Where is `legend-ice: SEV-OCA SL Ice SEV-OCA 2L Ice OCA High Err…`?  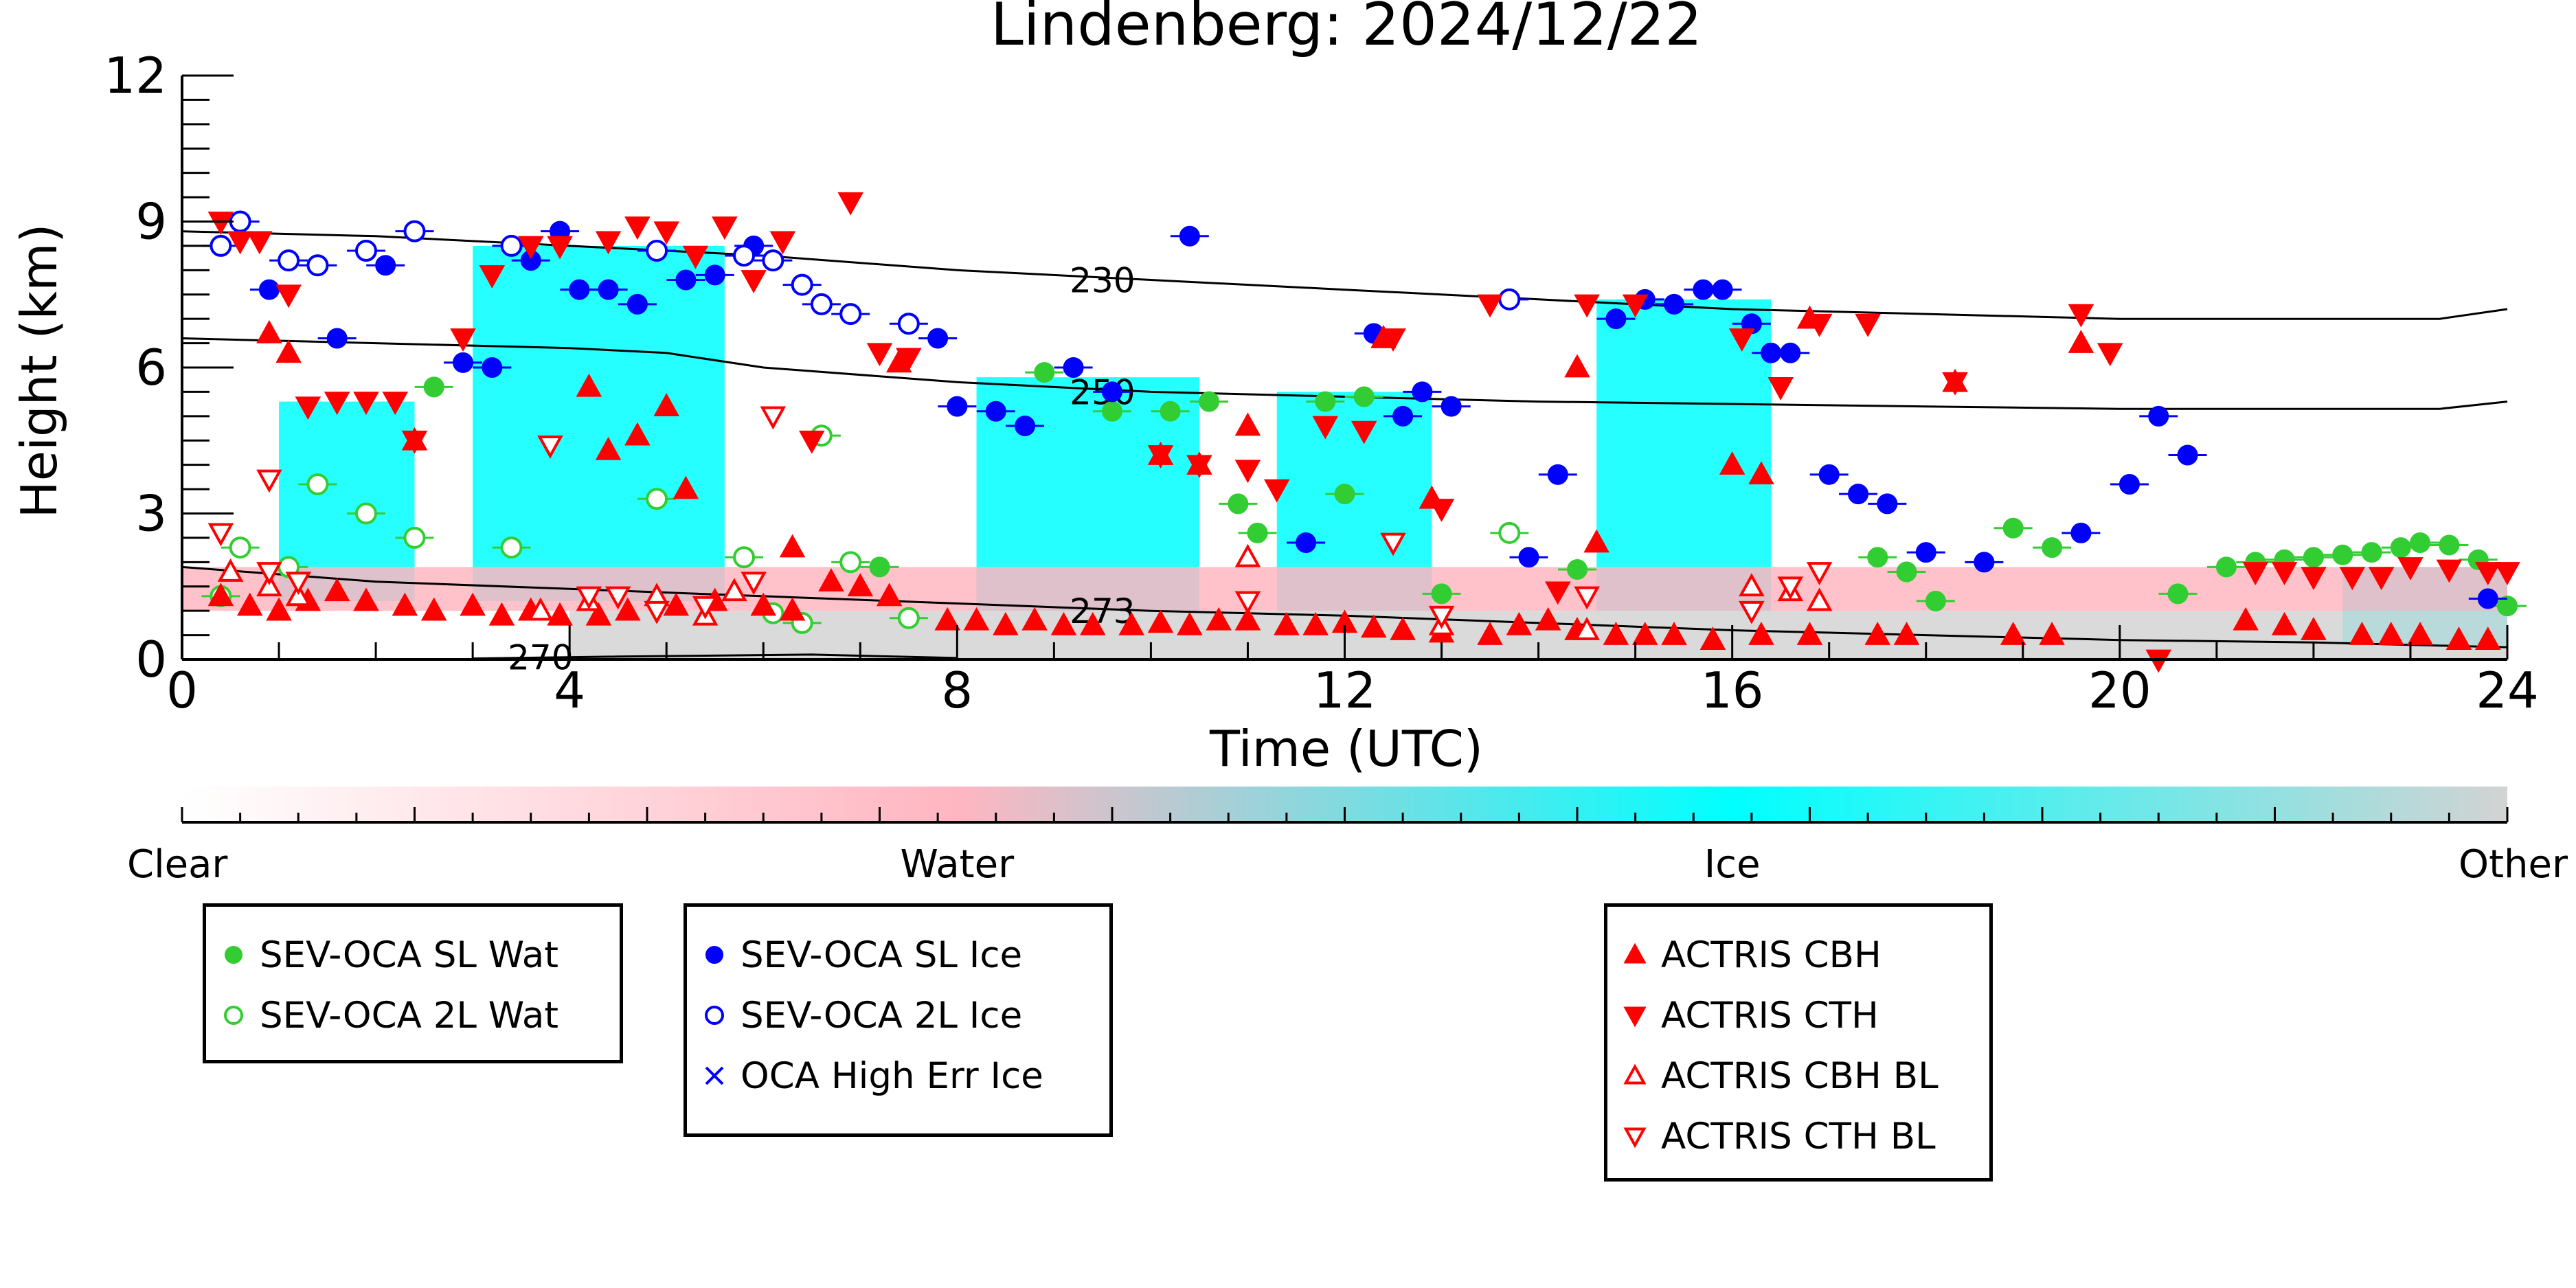 legend-ice: SEV-OCA SL Ice SEV-OCA 2L Ice OCA High Err… is located at coordinates (898, 1020).